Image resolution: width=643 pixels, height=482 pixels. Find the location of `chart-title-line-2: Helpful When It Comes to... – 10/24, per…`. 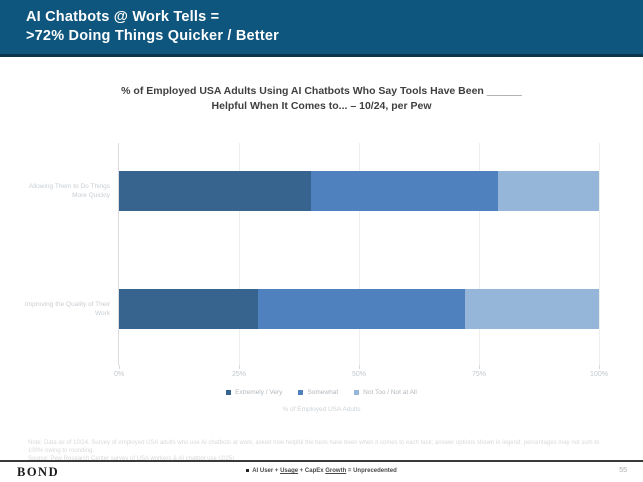

chart-title-line-2: Helpful When It Comes to... – 10/24, per… is located at coordinates (321, 106).